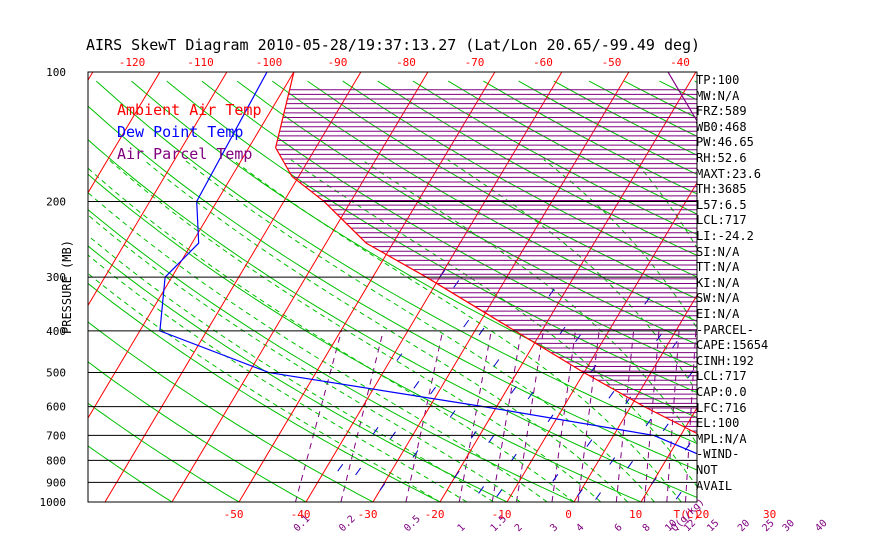 The width and height of the screenshot is (870, 560). I want to click on bottom-temp-tick: -50, so click(234, 514).